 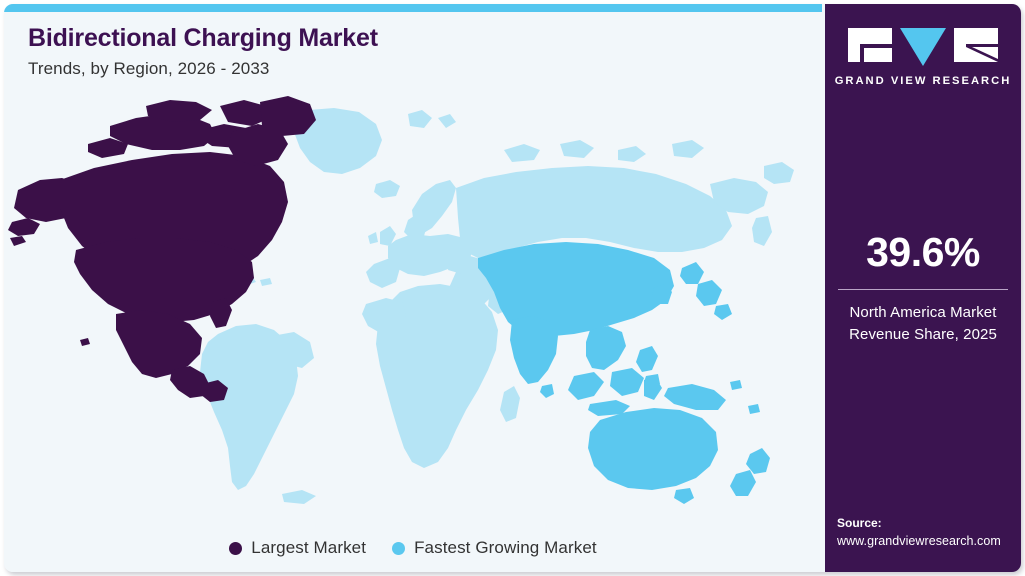 I want to click on legend-item-largest-market: Largest Market, so click(x=297, y=548).